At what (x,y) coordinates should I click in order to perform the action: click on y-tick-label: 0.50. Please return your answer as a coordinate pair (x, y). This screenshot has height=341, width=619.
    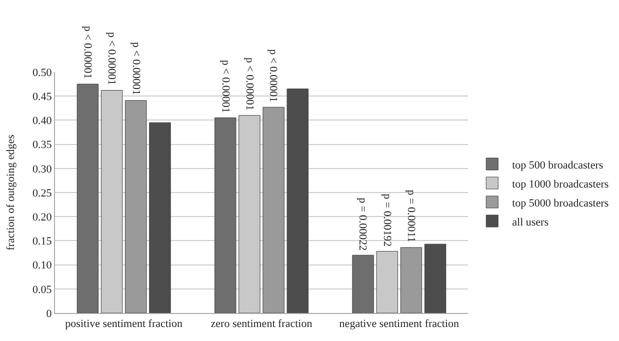
    Looking at the image, I should click on (42, 72).